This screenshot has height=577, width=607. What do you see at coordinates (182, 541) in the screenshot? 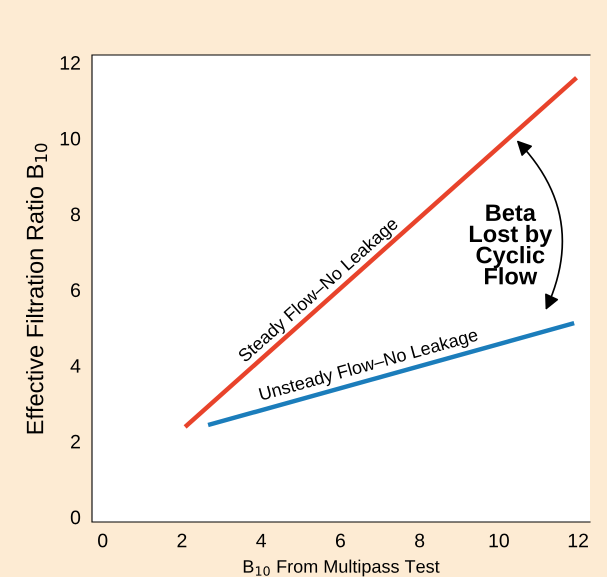
I see `x-tick-label: 2` at bounding box center [182, 541].